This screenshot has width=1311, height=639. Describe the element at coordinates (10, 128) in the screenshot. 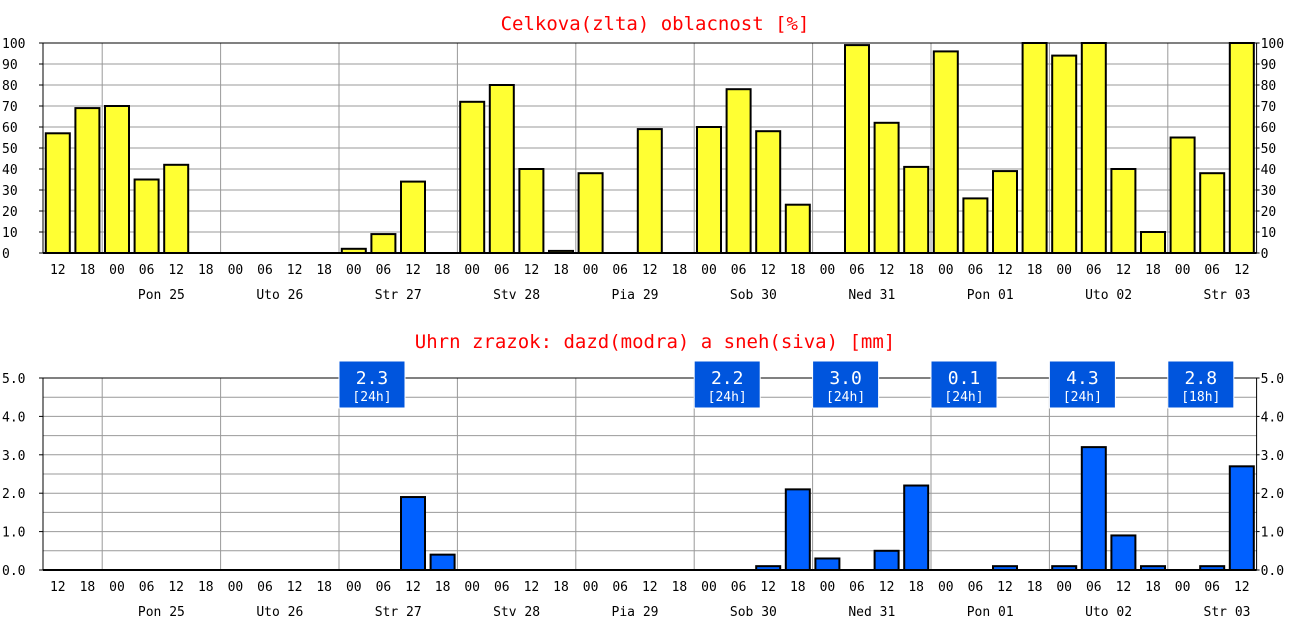

I see `cloud-ytick-left: 60` at that location.